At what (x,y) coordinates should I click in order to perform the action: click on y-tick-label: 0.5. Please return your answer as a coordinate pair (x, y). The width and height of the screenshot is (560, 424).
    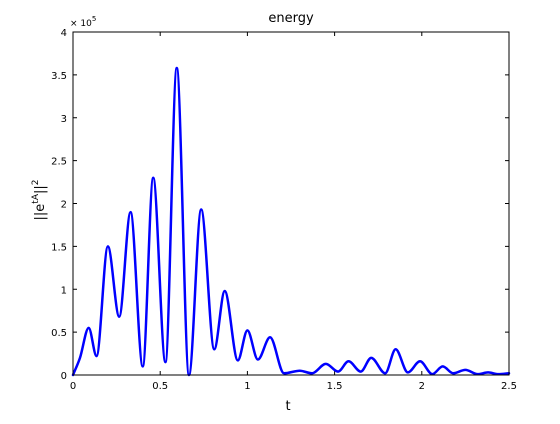
    Looking at the image, I should click on (59, 333).